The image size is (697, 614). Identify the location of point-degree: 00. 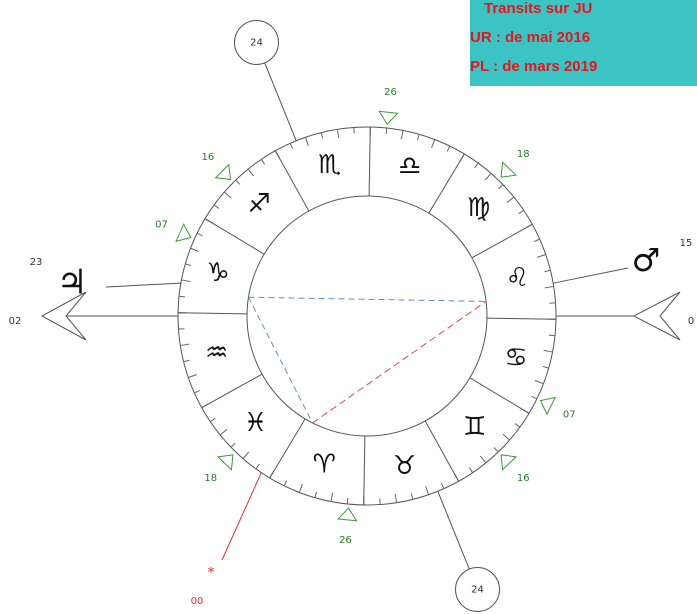
(197, 601).